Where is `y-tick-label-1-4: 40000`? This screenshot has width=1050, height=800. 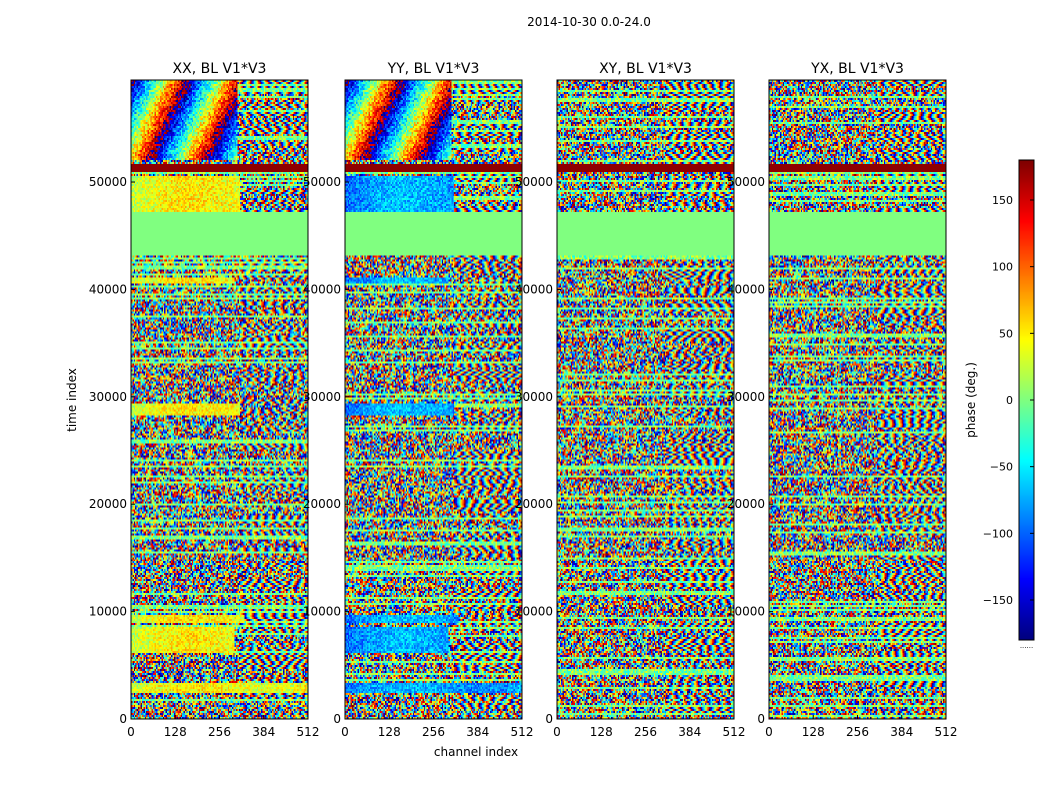 y-tick-label-1-4: 40000 is located at coordinates (322, 289).